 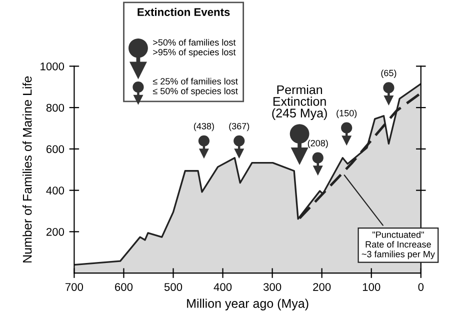 I want to click on y-axis-title: Number of Families of Marine Life, so click(x=27, y=169).